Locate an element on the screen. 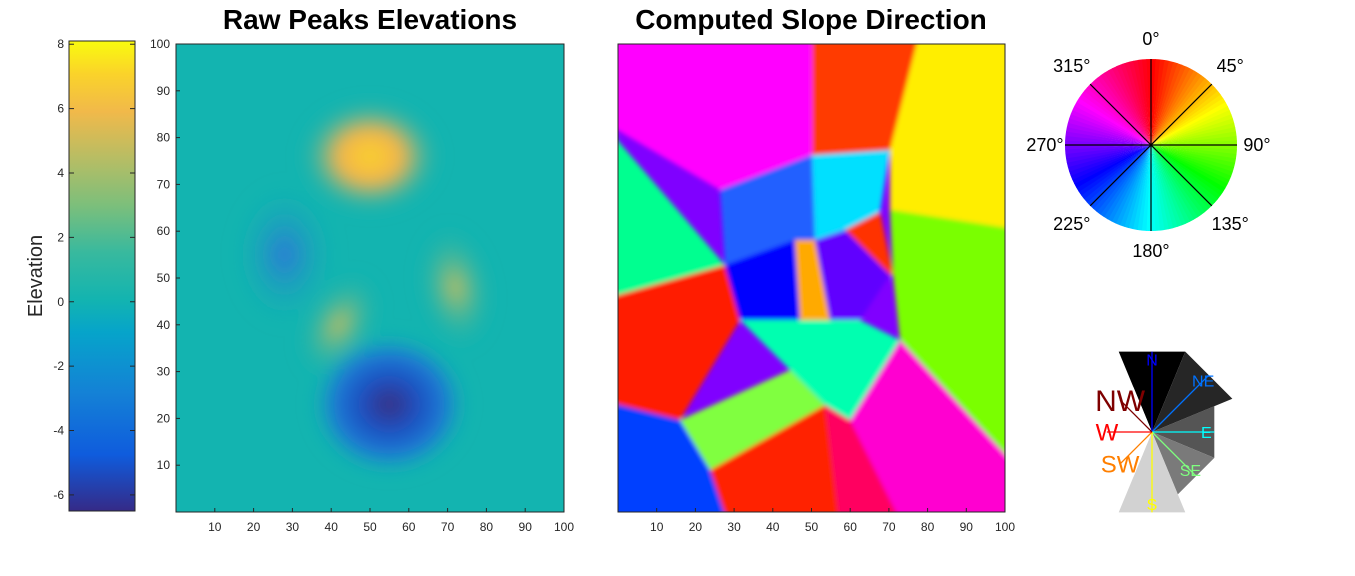  hue-label: 180° is located at coordinates (1150, 251).